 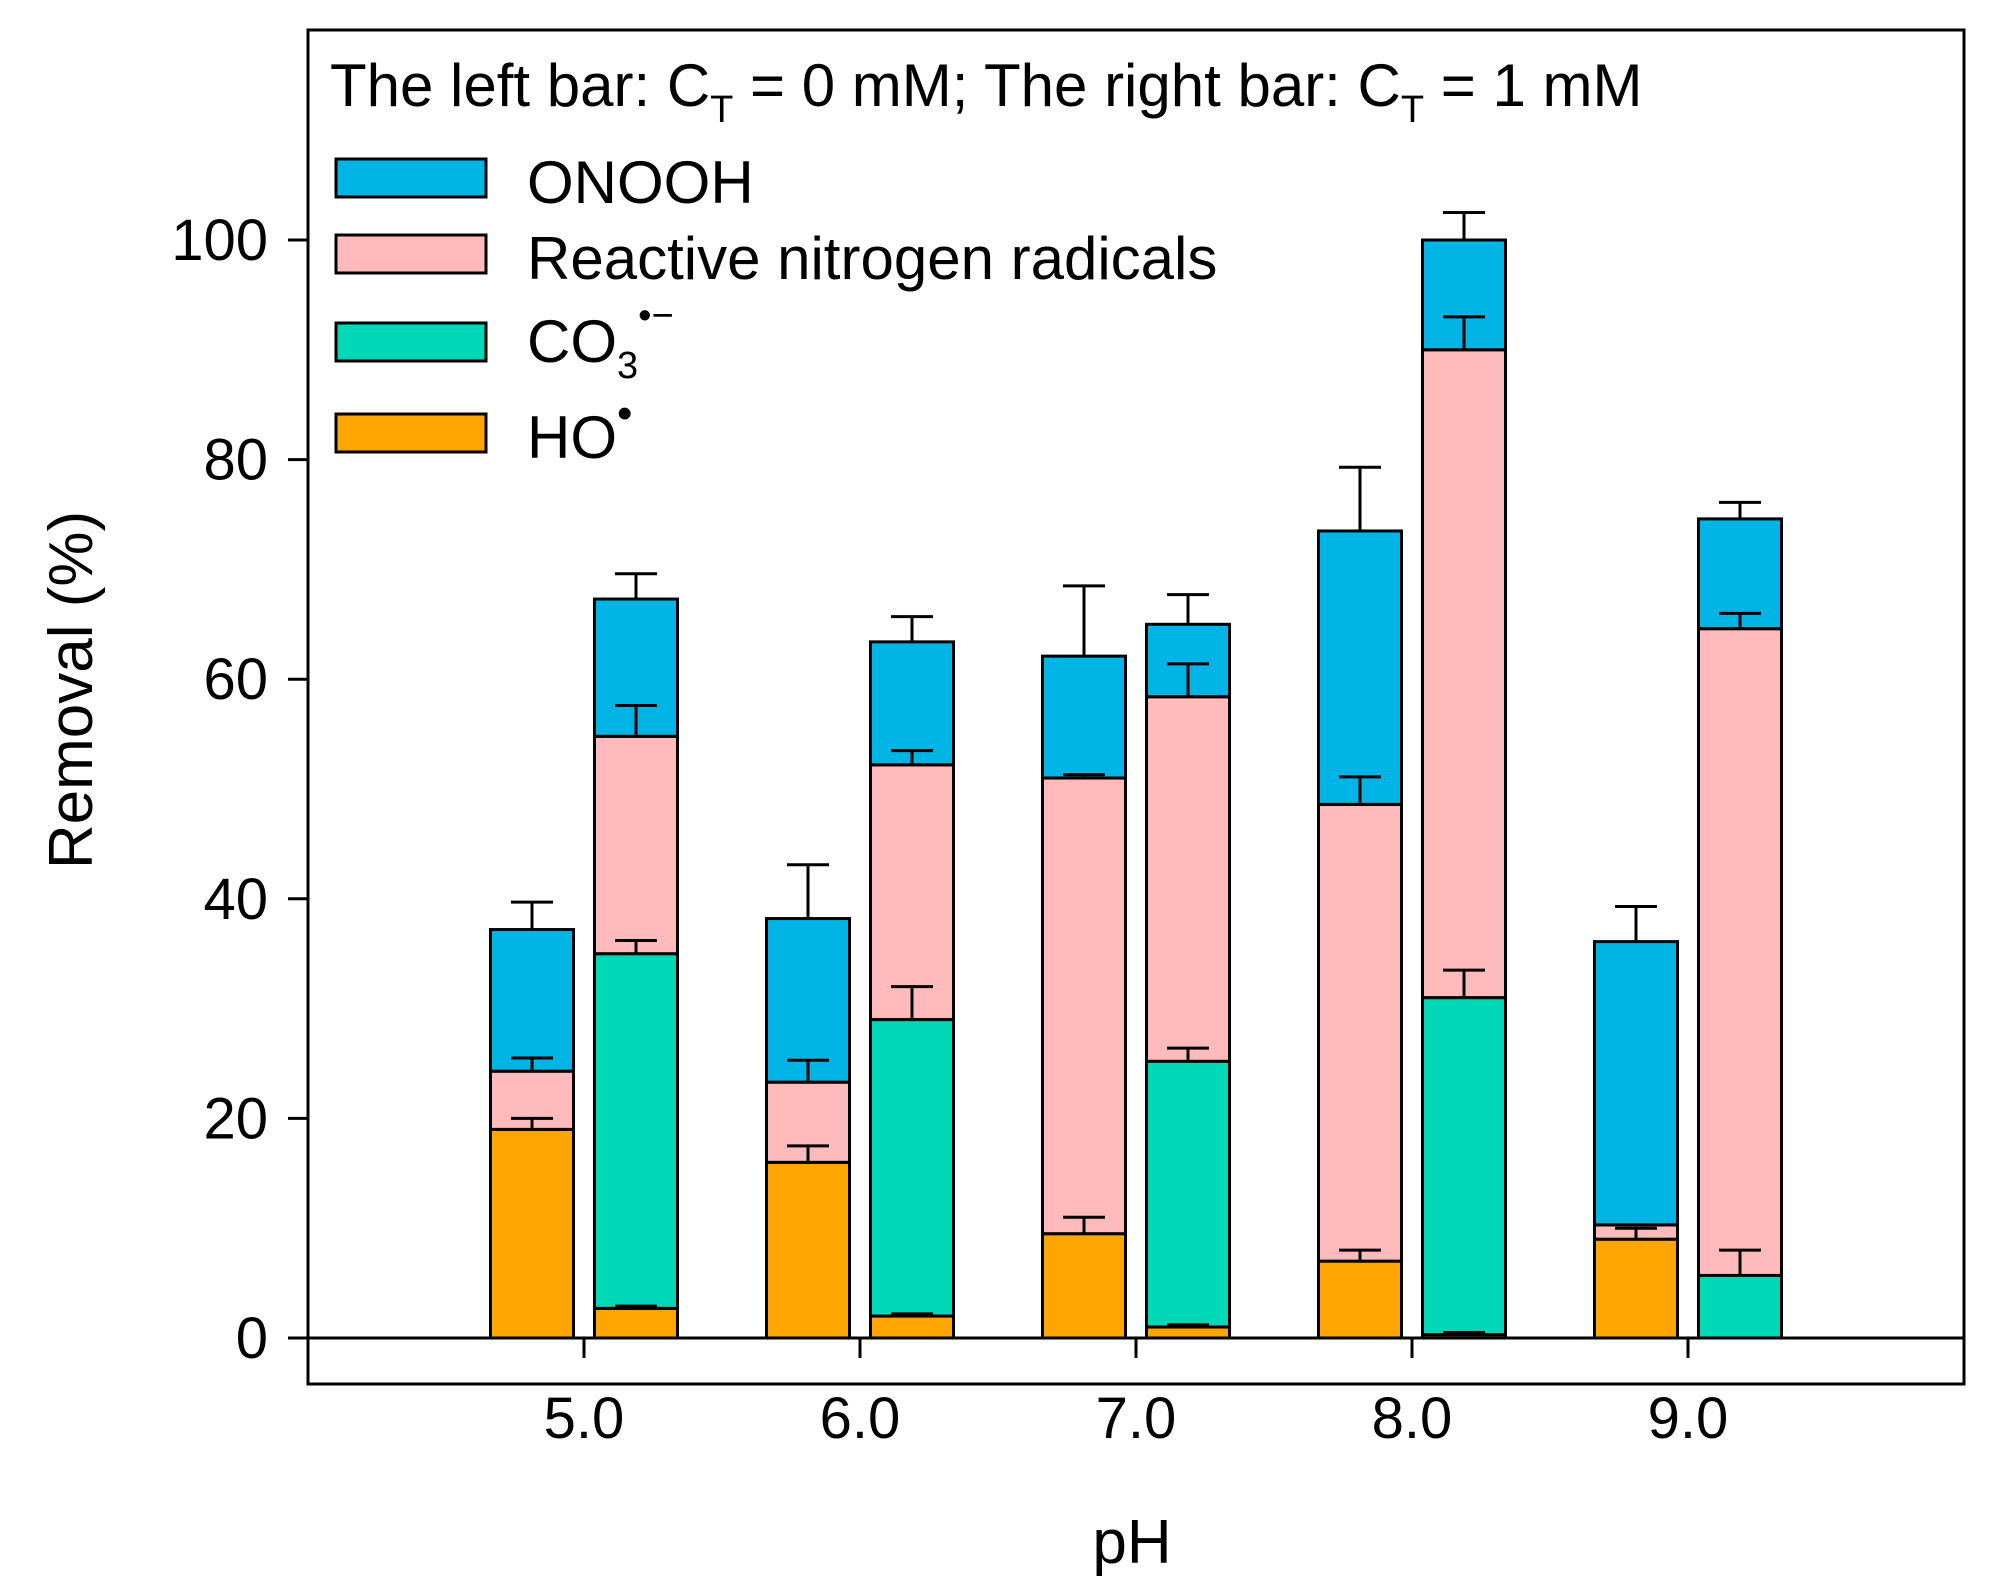 What do you see at coordinates (239, 789) in the screenshot?
I see `y-axis: 0 20 40 60 80 100` at bounding box center [239, 789].